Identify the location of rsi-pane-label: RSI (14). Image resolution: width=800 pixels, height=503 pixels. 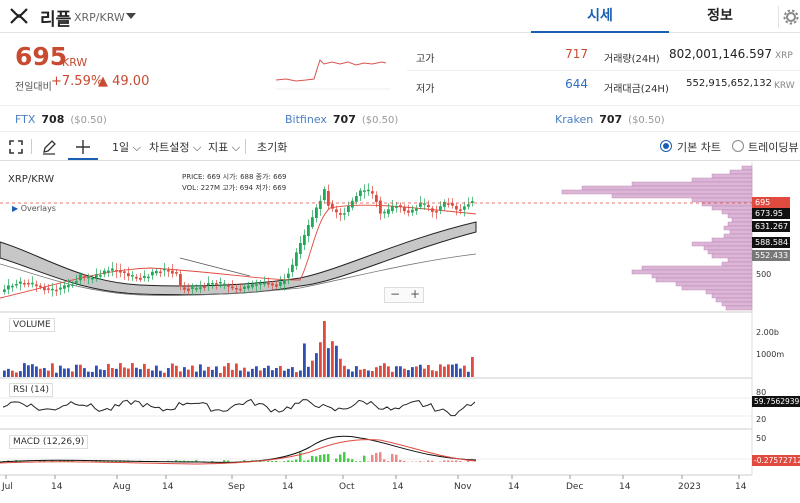
(31, 390).